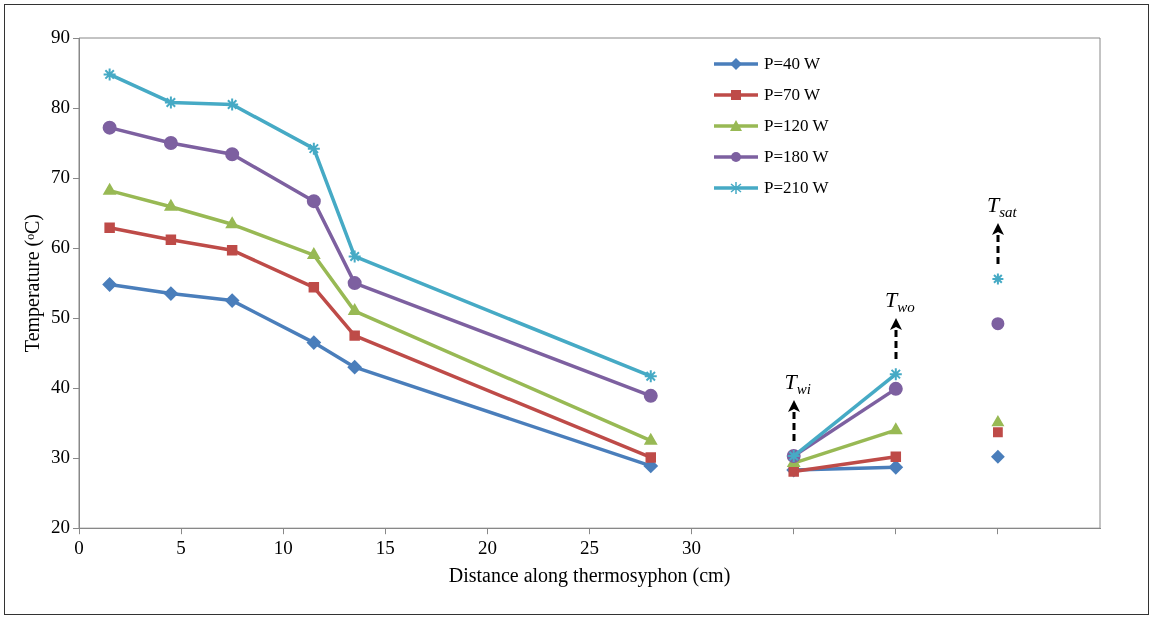  I want to click on legend-label: P=180 W, so click(796, 157).